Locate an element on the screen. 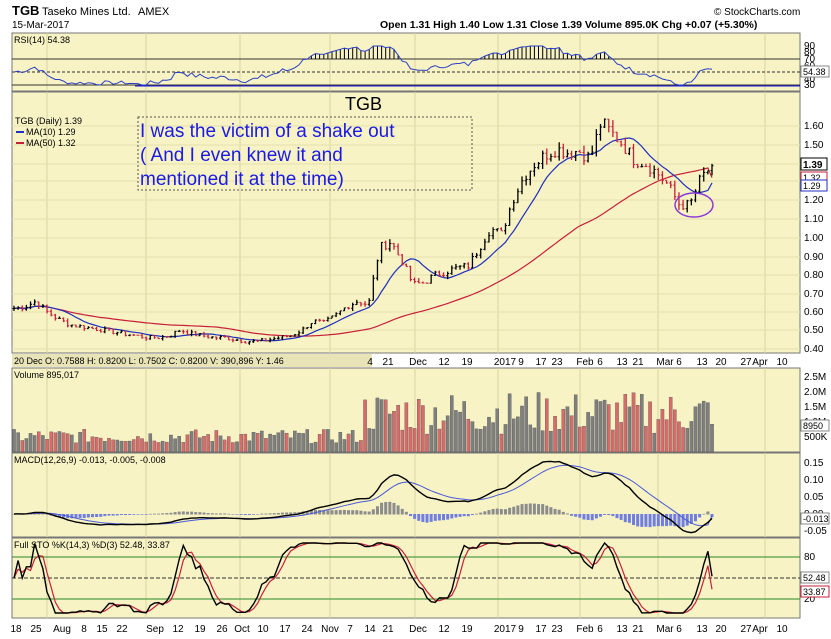  exchange: AMEX is located at coordinates (154, 12).